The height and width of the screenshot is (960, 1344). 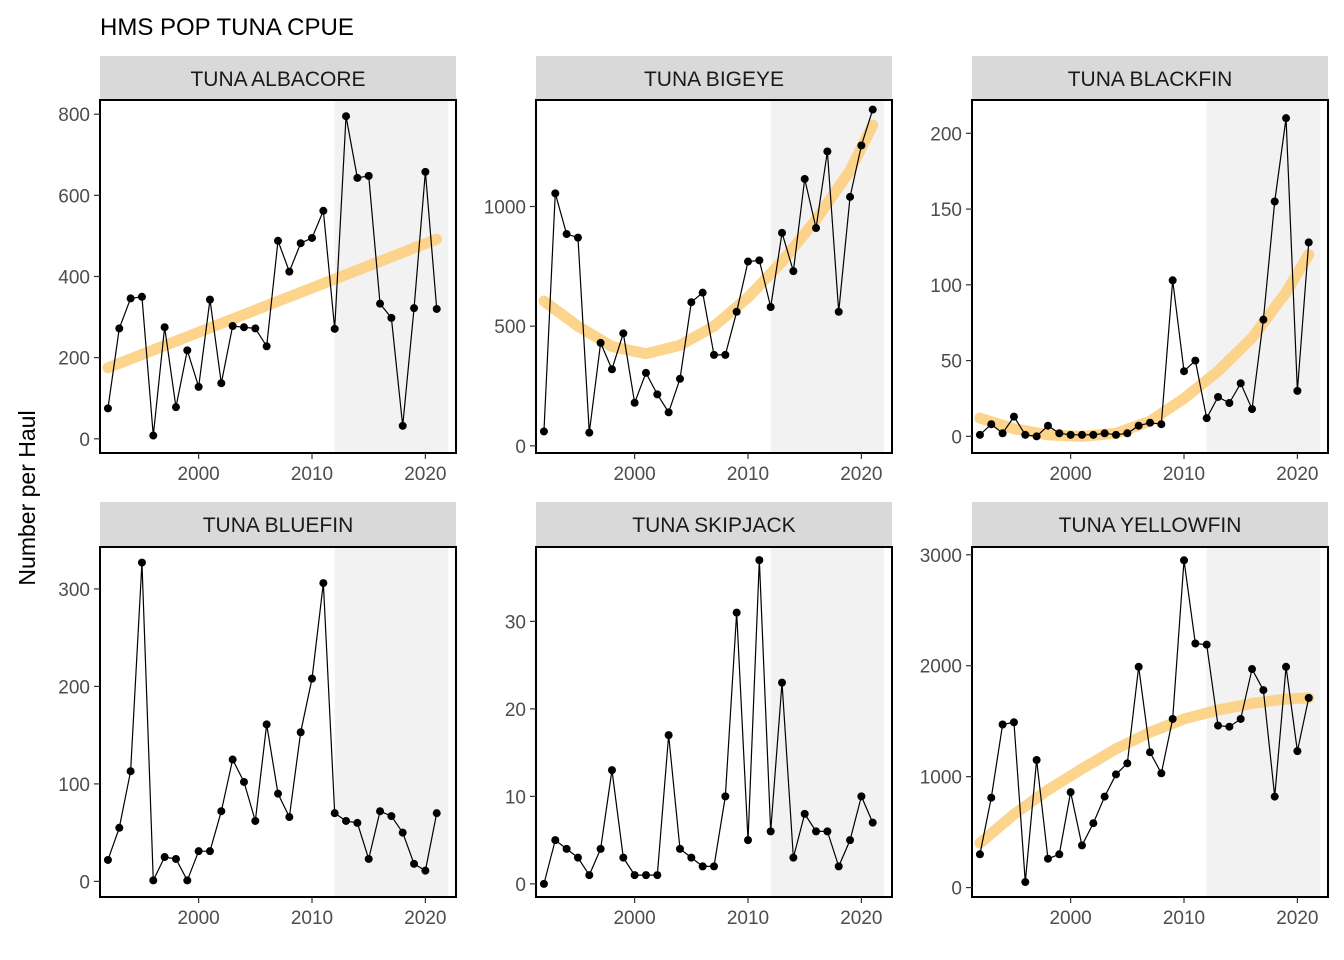 I want to click on y-tick-label: 800, so click(x=74, y=115).